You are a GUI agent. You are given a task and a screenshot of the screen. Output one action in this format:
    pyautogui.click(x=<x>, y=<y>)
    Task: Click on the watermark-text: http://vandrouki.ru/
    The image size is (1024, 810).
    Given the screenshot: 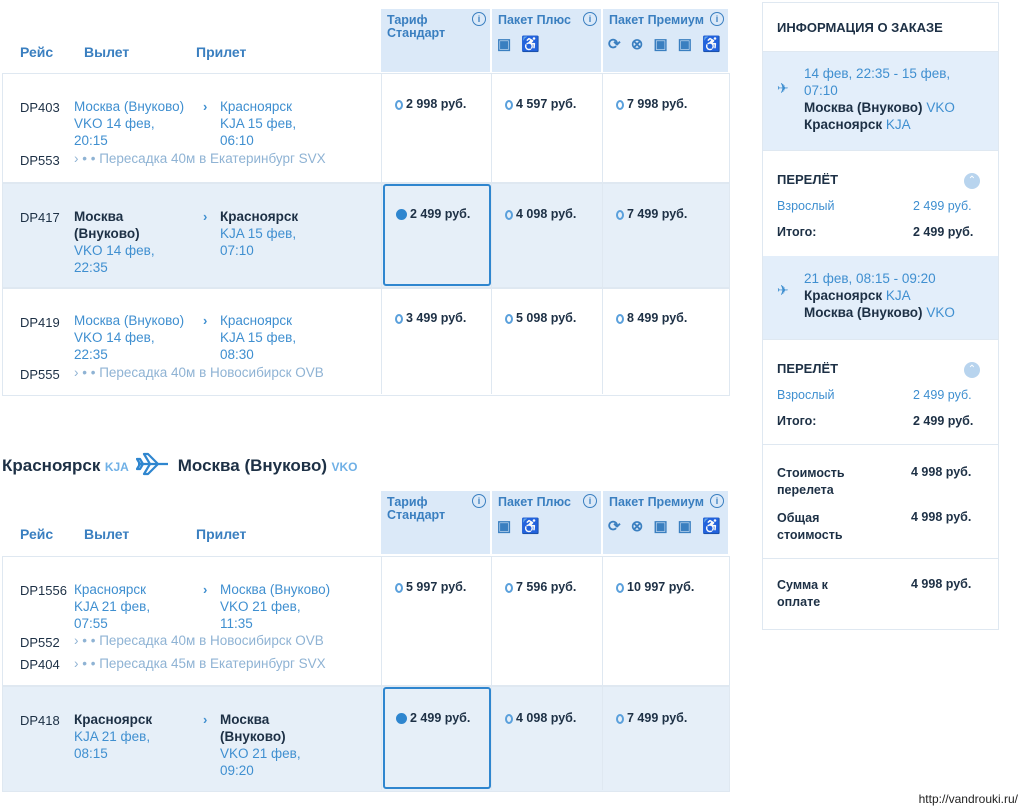 What is the action you would take?
    pyautogui.click(x=968, y=799)
    